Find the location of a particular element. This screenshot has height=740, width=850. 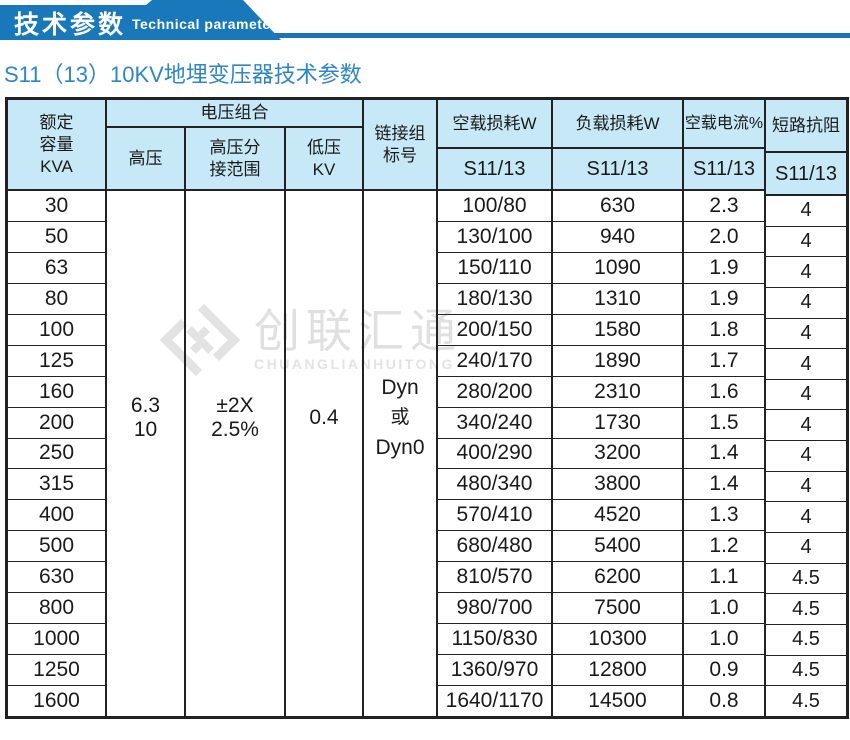

header-lv-line: KV is located at coordinates (324, 169).